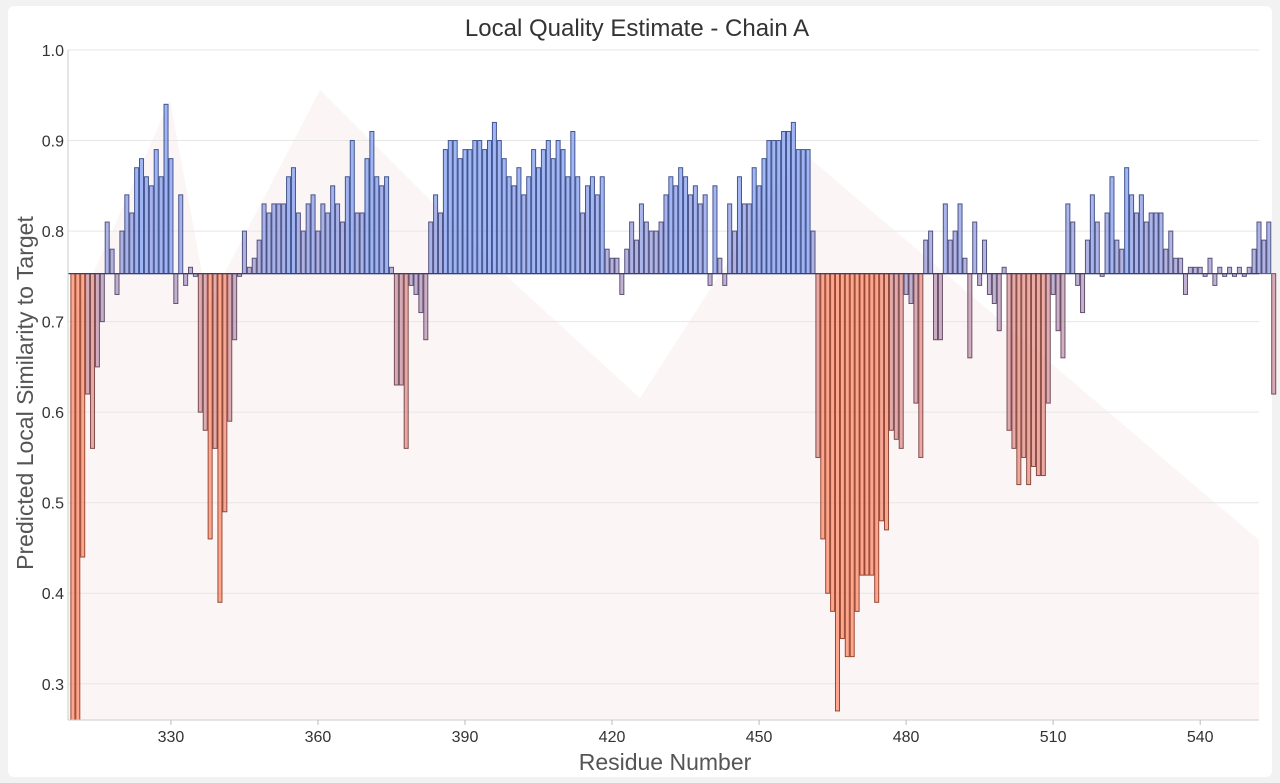  Describe the element at coordinates (53, 232) in the screenshot. I see `y-tick-label: 0.8` at that location.